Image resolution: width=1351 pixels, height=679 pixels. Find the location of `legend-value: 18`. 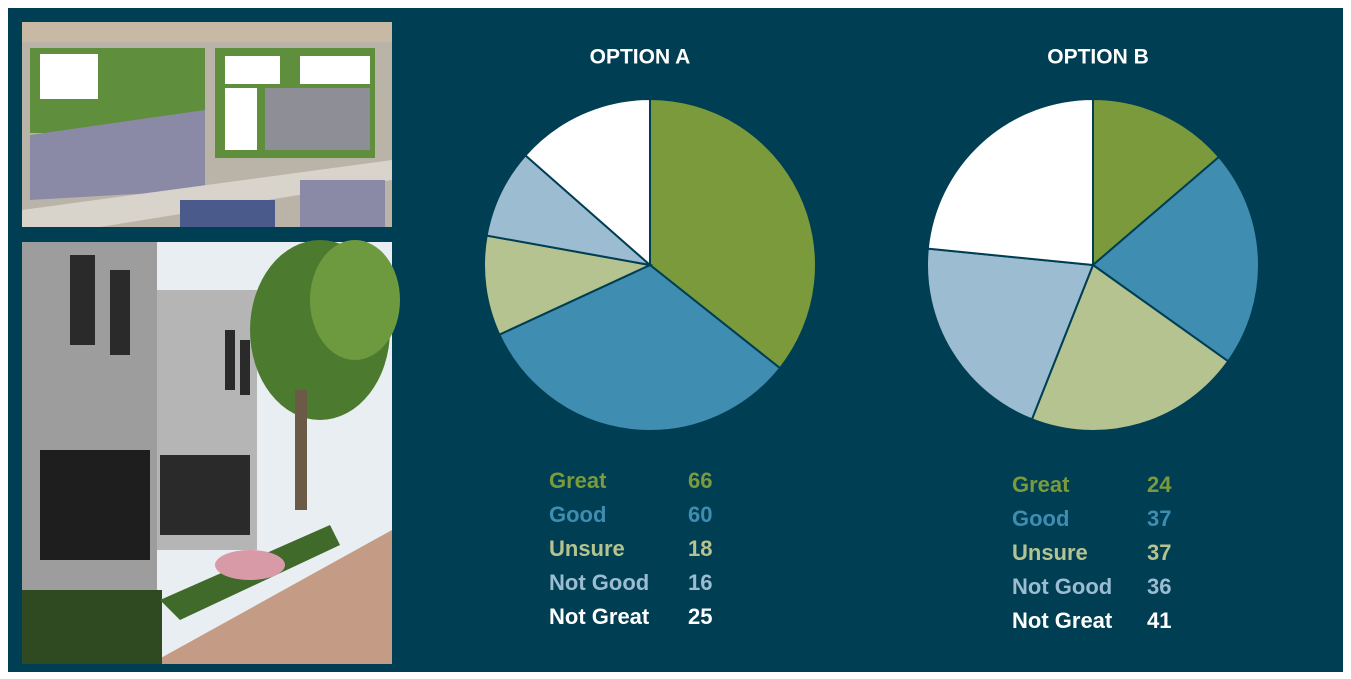

legend-value: 18 is located at coordinates (700, 548).